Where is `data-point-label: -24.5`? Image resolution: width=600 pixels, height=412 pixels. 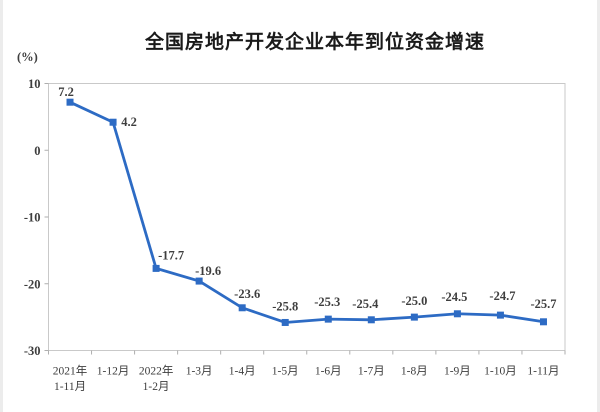 data-point-label: -24.5 is located at coordinates (454, 297).